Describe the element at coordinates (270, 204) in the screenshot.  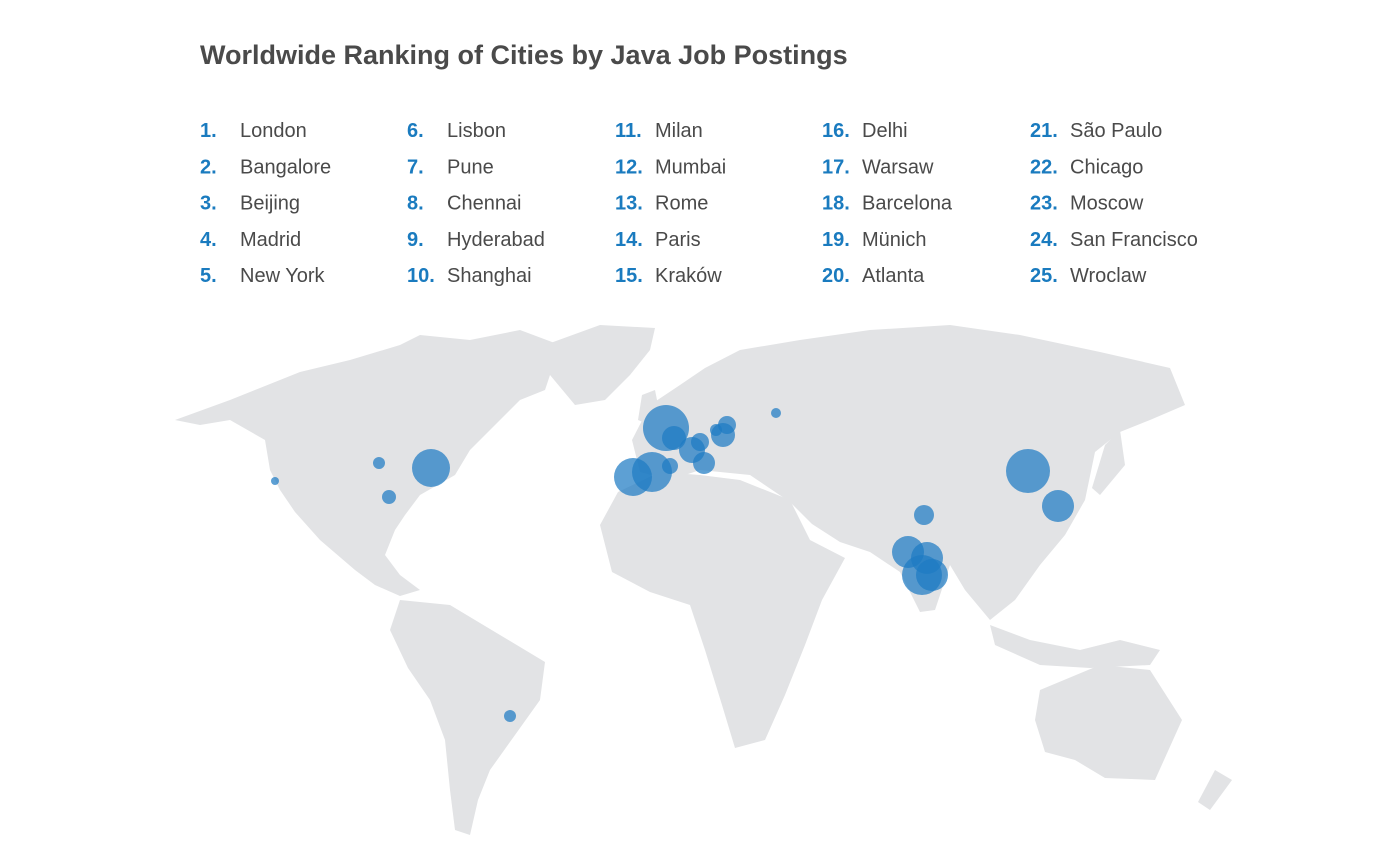
I see `city-name: Beijing` at that location.